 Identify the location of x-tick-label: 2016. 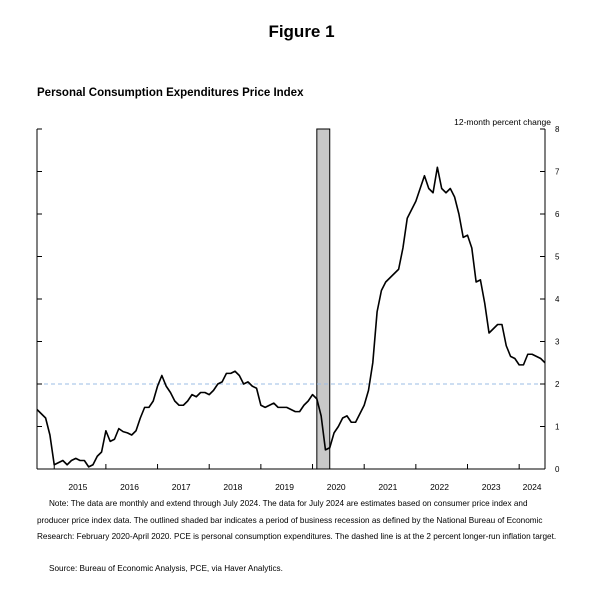
(129, 487).